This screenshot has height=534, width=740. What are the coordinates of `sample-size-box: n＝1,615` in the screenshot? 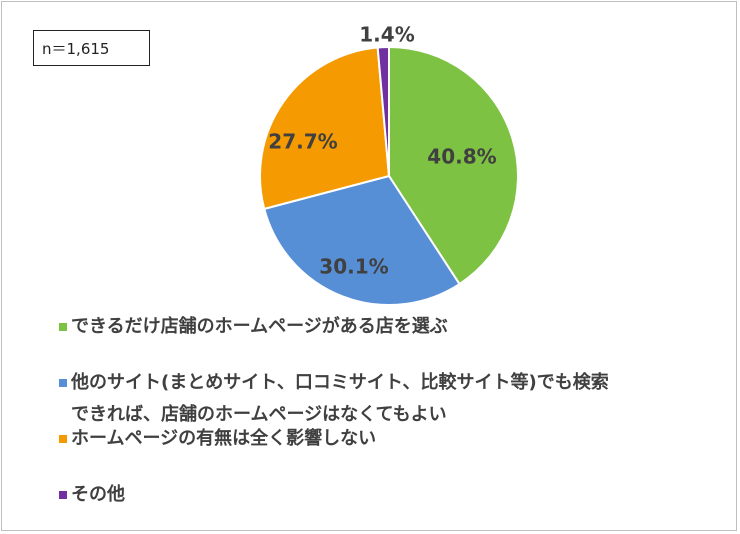 It's located at (91, 48).